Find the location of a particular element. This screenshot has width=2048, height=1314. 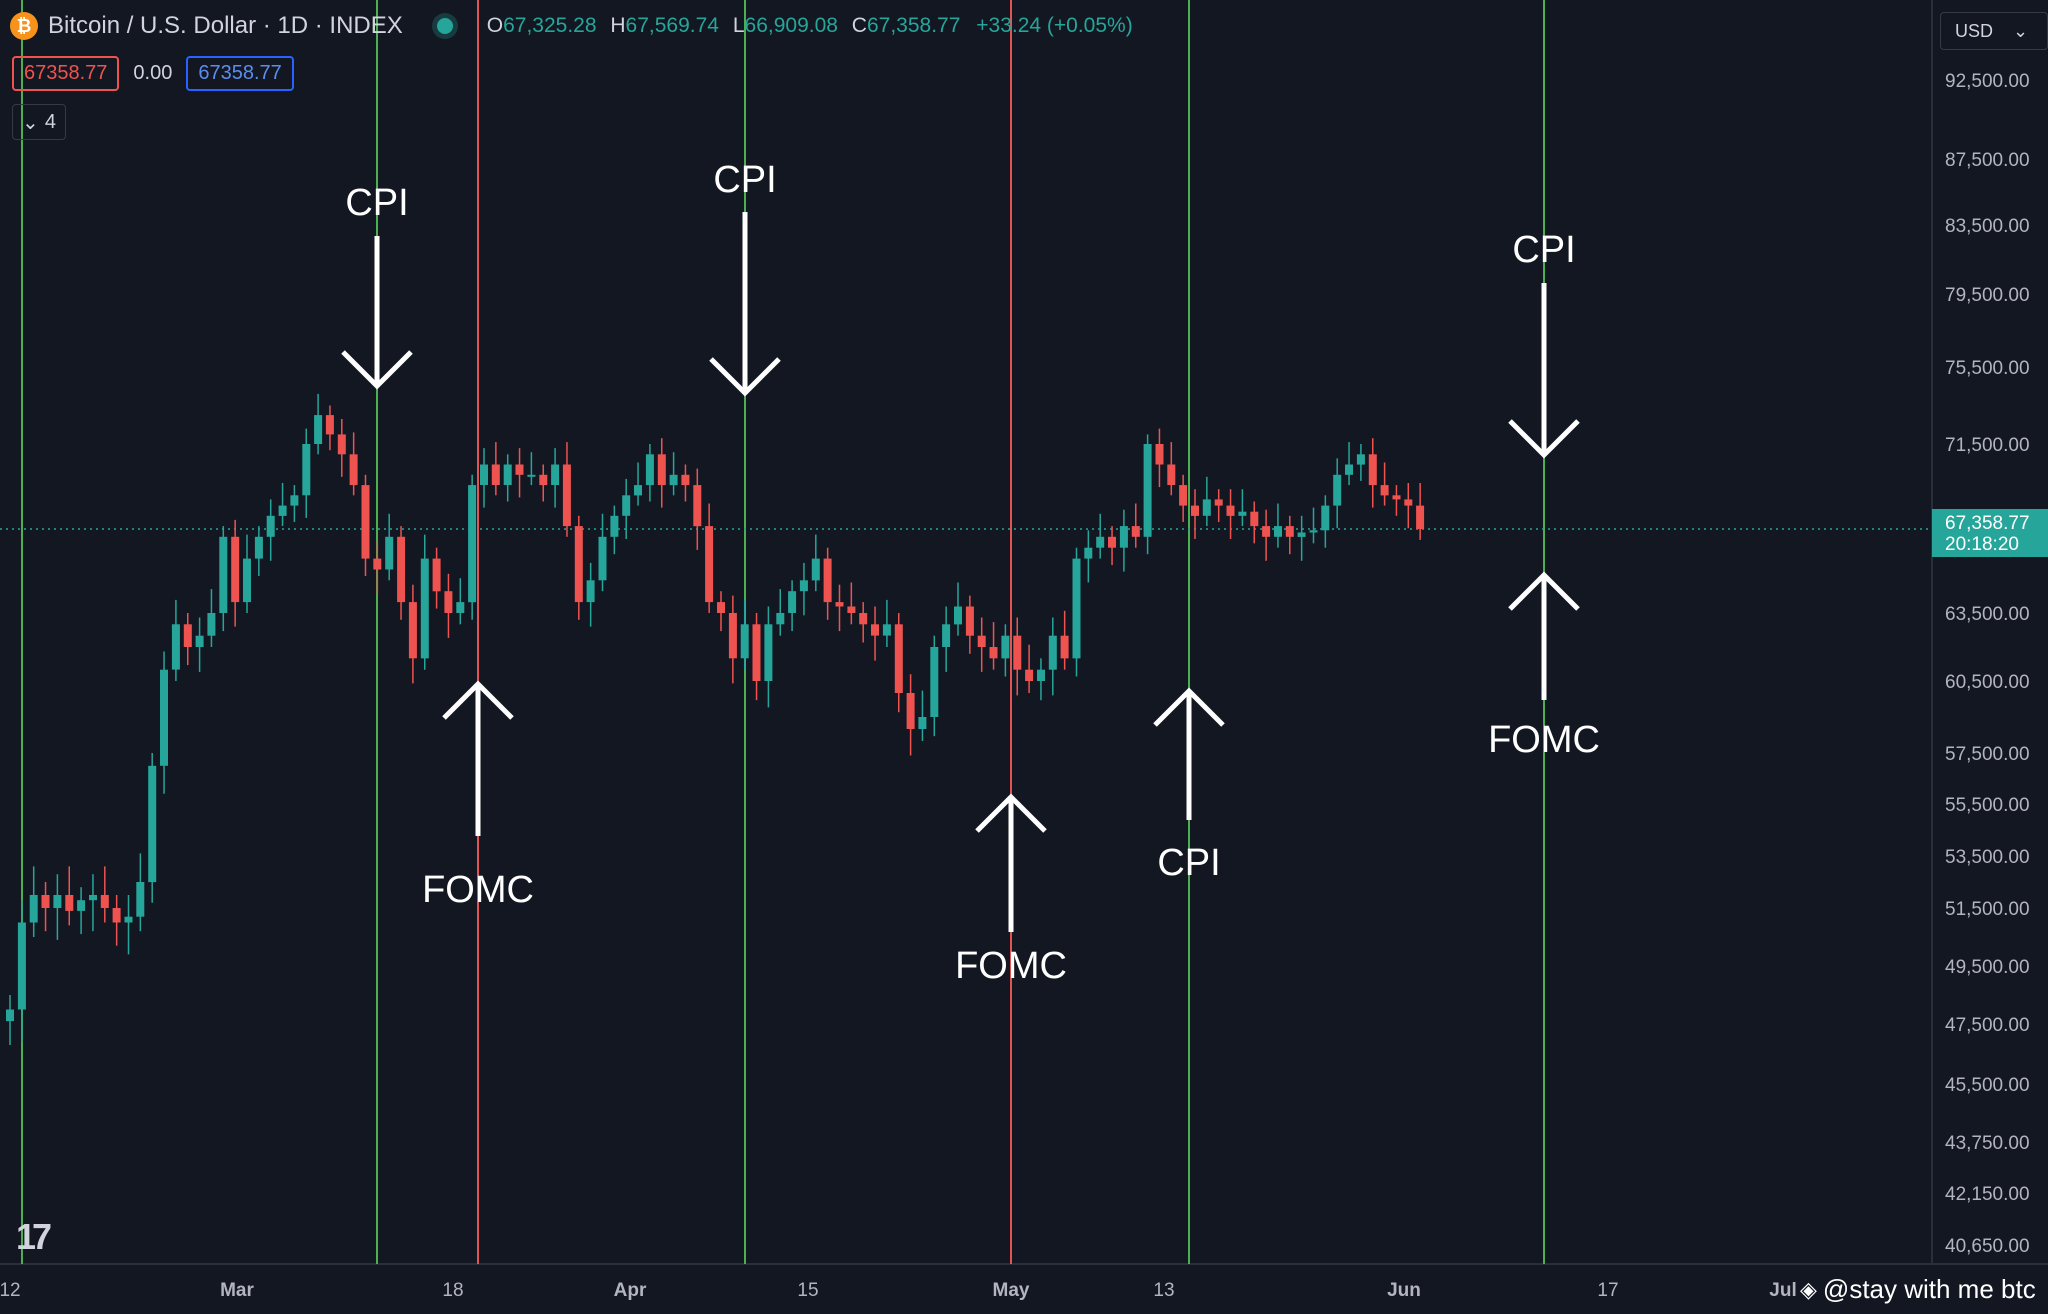

sell-price-button: 67358.77 is located at coordinates (66, 73).